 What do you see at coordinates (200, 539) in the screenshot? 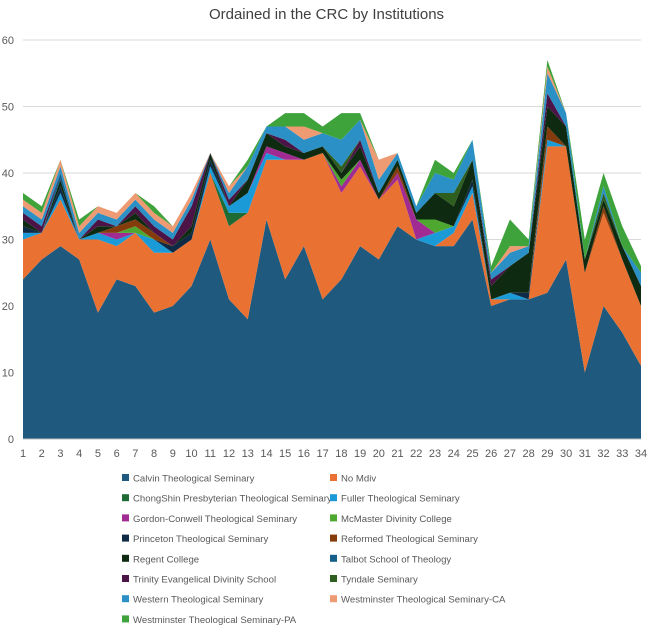
I see `legend-label: Princeton Theological Seminary` at bounding box center [200, 539].